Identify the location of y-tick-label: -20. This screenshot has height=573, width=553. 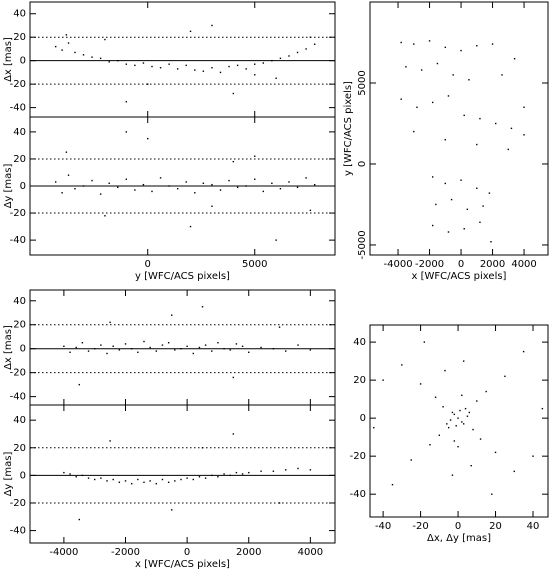
(18, 373).